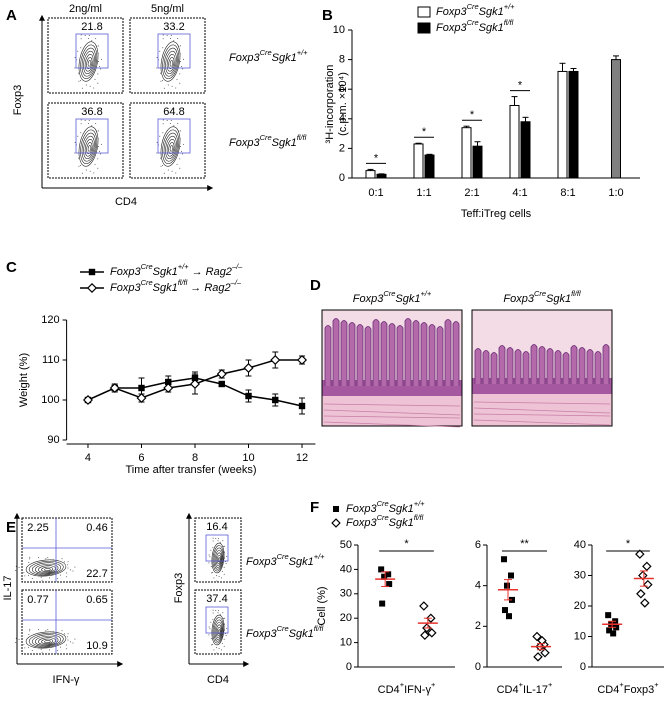  What do you see at coordinates (542, 410) in the screenshot?
I see `submucosa` at bounding box center [542, 410].